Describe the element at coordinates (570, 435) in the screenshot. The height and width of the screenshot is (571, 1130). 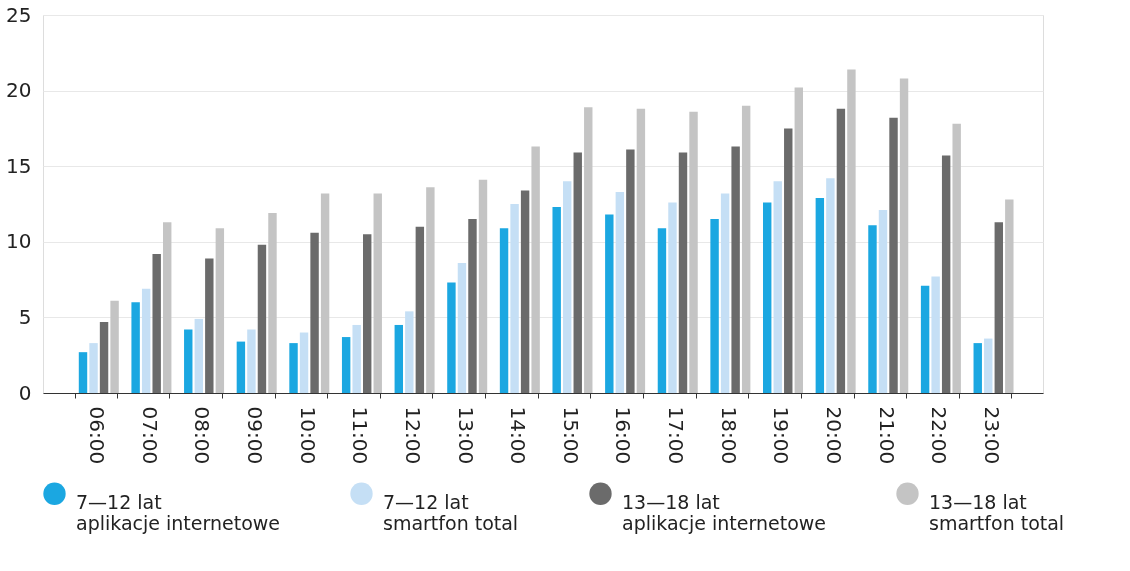
I see `x-tick-label: 15:00` at that location.